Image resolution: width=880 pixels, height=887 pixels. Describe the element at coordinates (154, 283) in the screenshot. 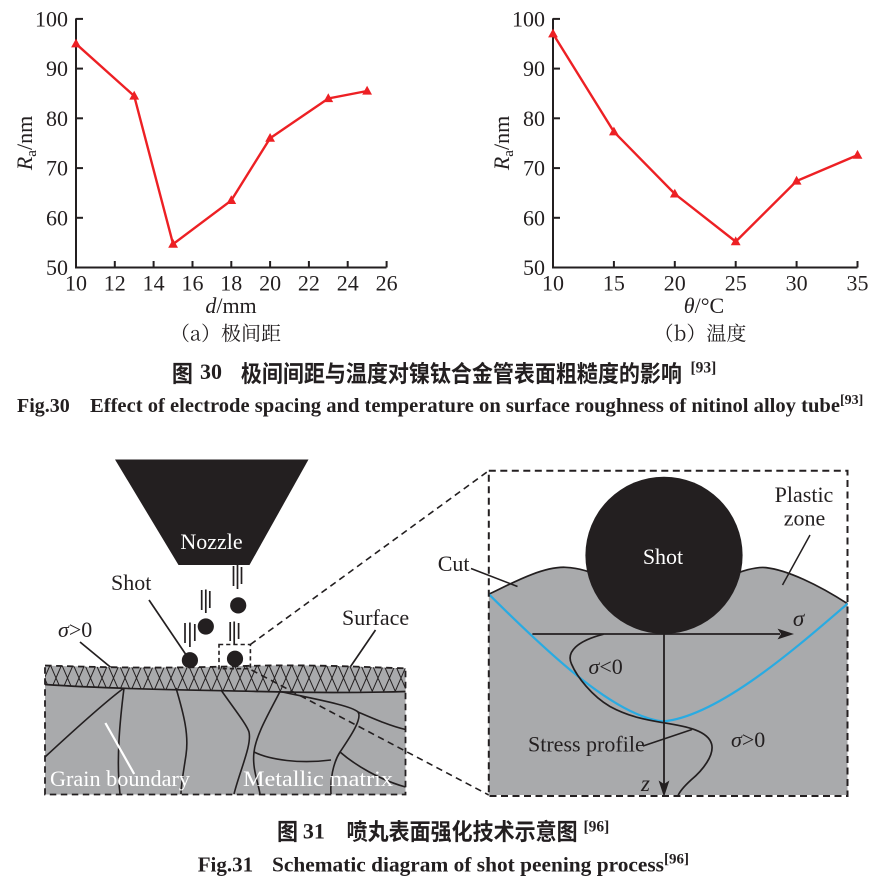

I see `svg-text: 14` at that location.